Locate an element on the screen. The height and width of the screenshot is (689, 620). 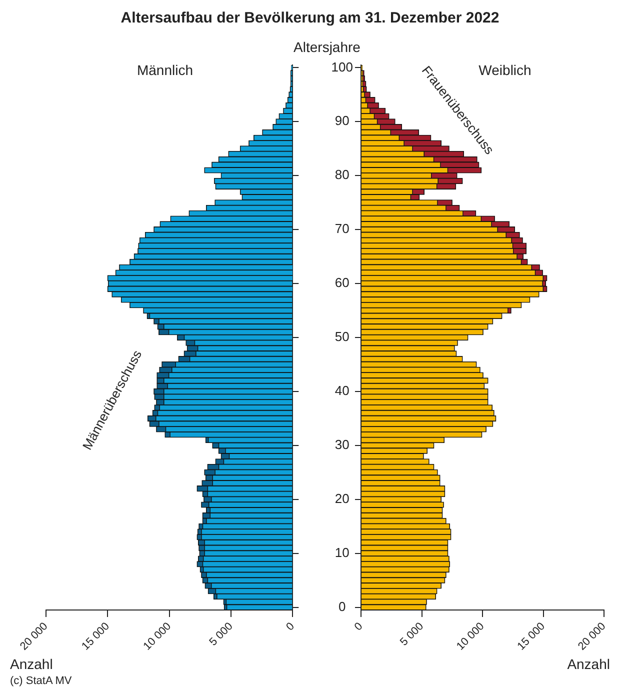
chart-title: Altersaufbau der Bevölkerung am 31. Dezember 2022 is located at coordinates (310, 18).